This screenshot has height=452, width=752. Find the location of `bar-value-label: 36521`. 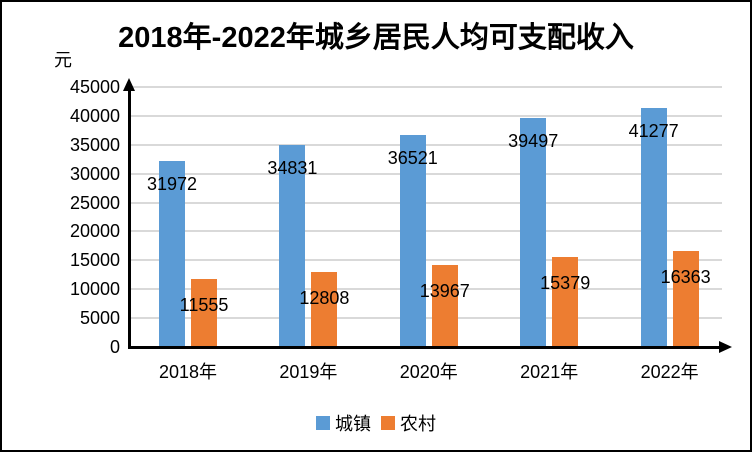

bar-value-label: 36521 is located at coordinates (412, 157).